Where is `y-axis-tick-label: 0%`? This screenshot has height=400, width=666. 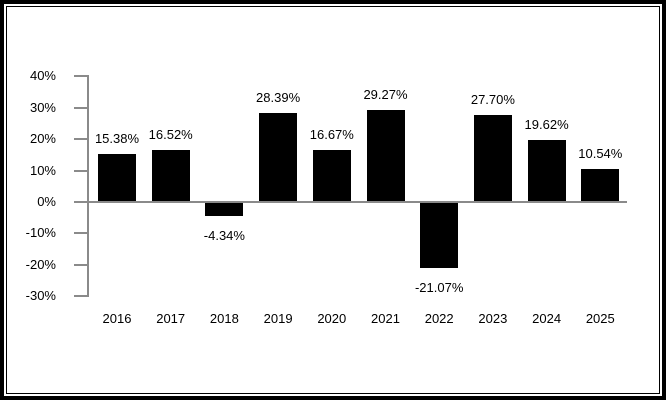
y-axis-tick-label: 0% is located at coordinates (46, 201).